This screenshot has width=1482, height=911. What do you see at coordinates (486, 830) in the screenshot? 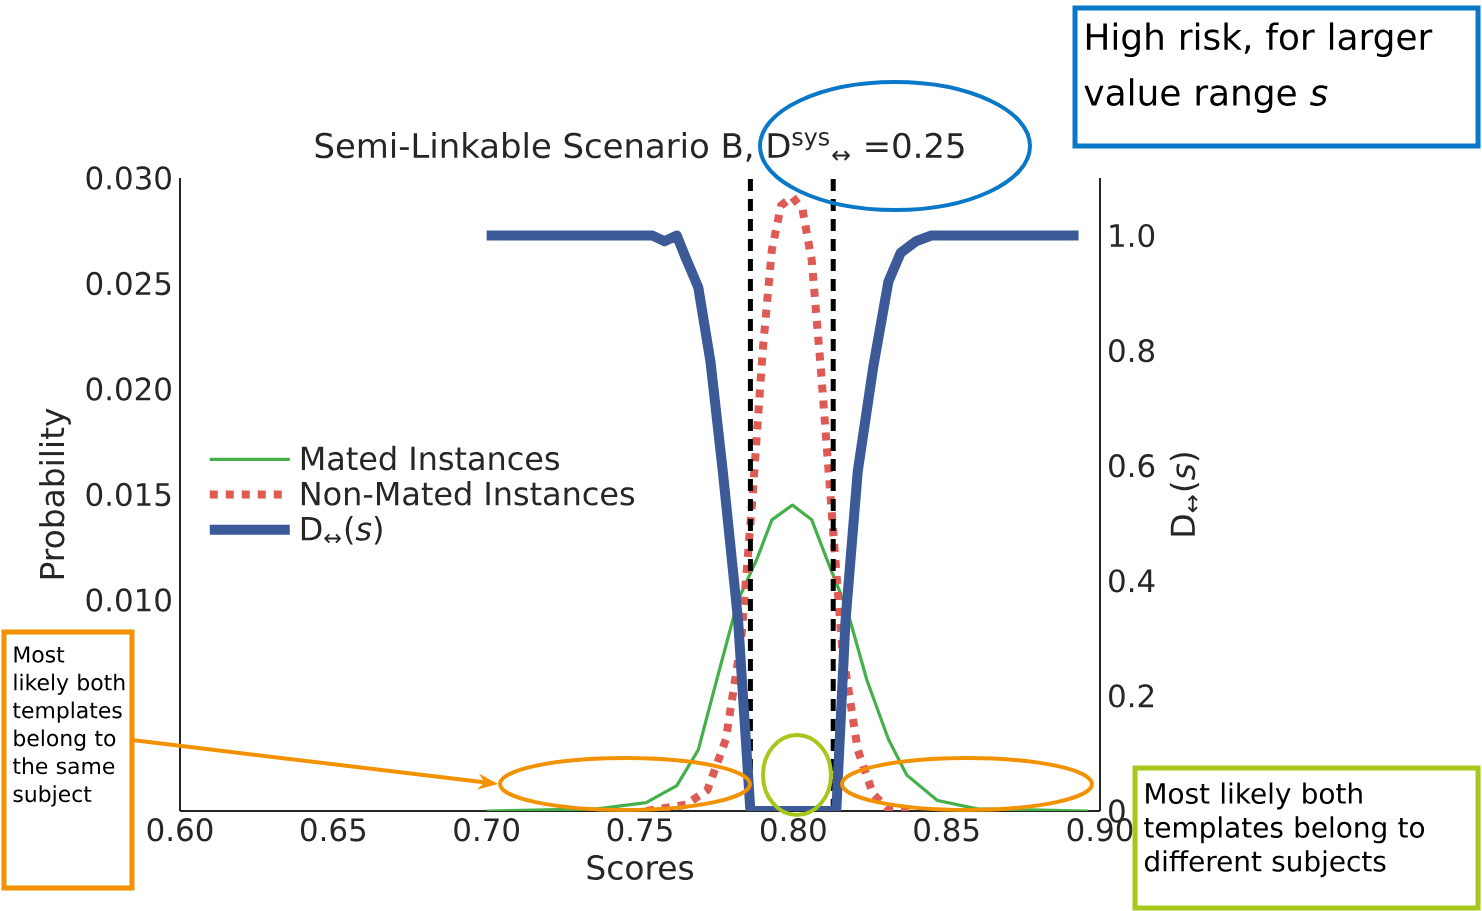
I see `x-tick-label: 0.70` at bounding box center [486, 830].